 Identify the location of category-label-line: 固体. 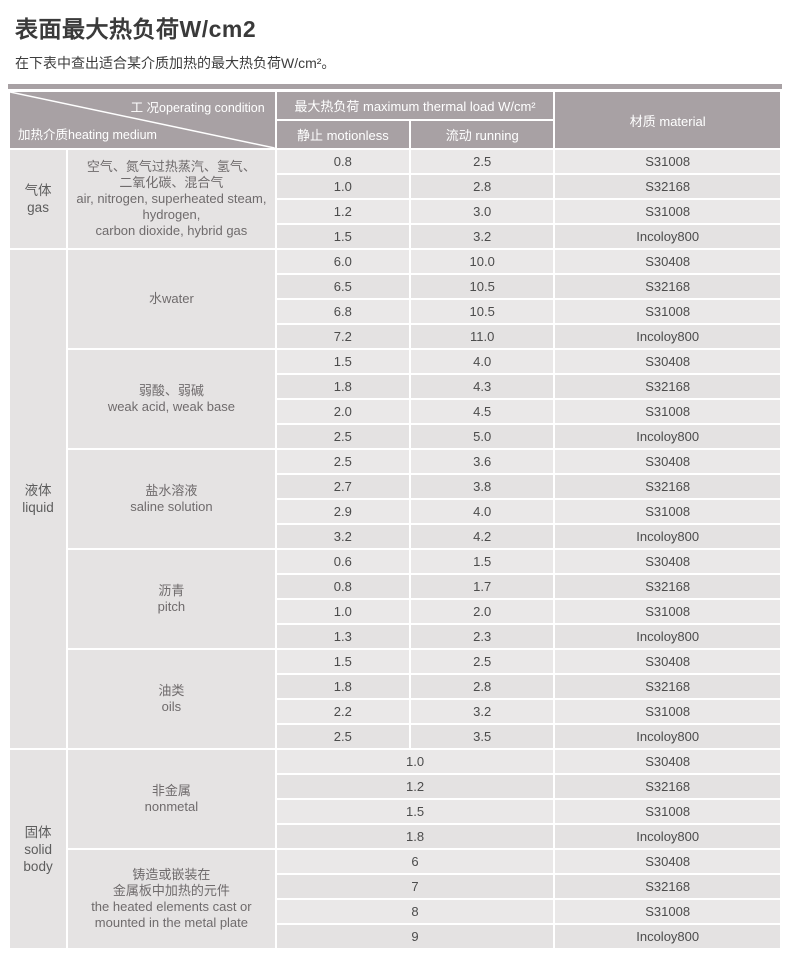
(38, 832).